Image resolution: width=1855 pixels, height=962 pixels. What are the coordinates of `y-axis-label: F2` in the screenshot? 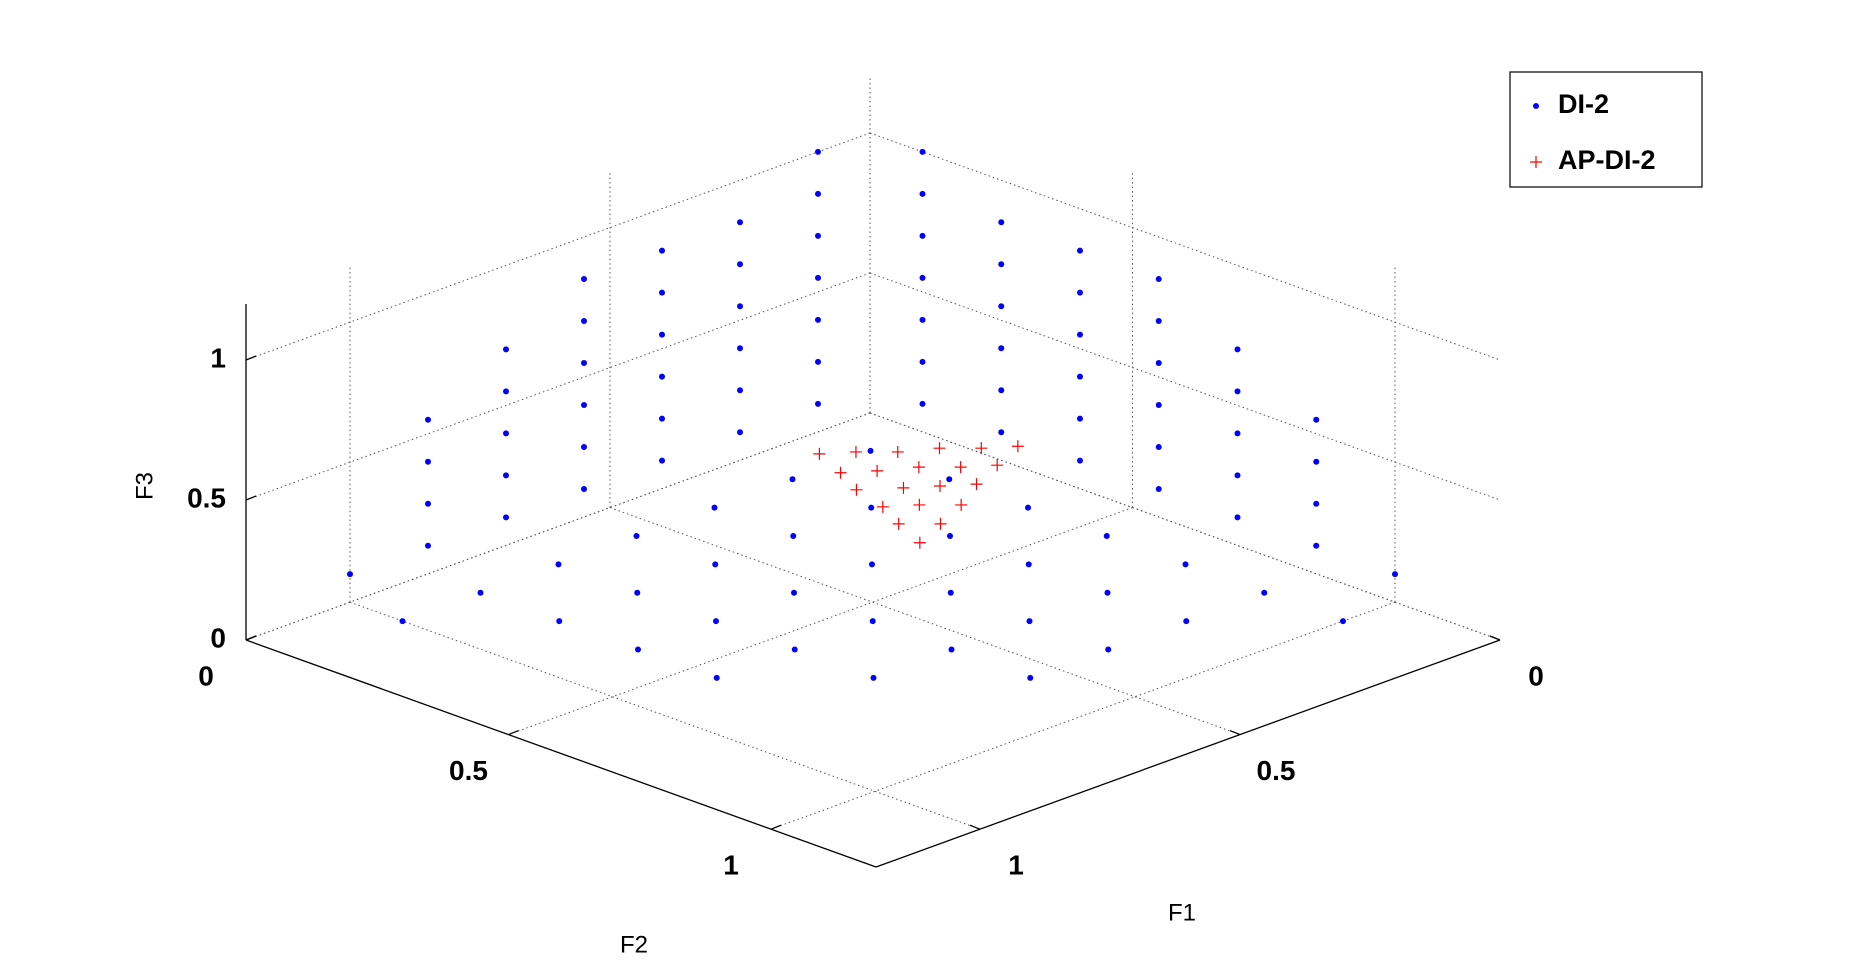 It's located at (634, 944).